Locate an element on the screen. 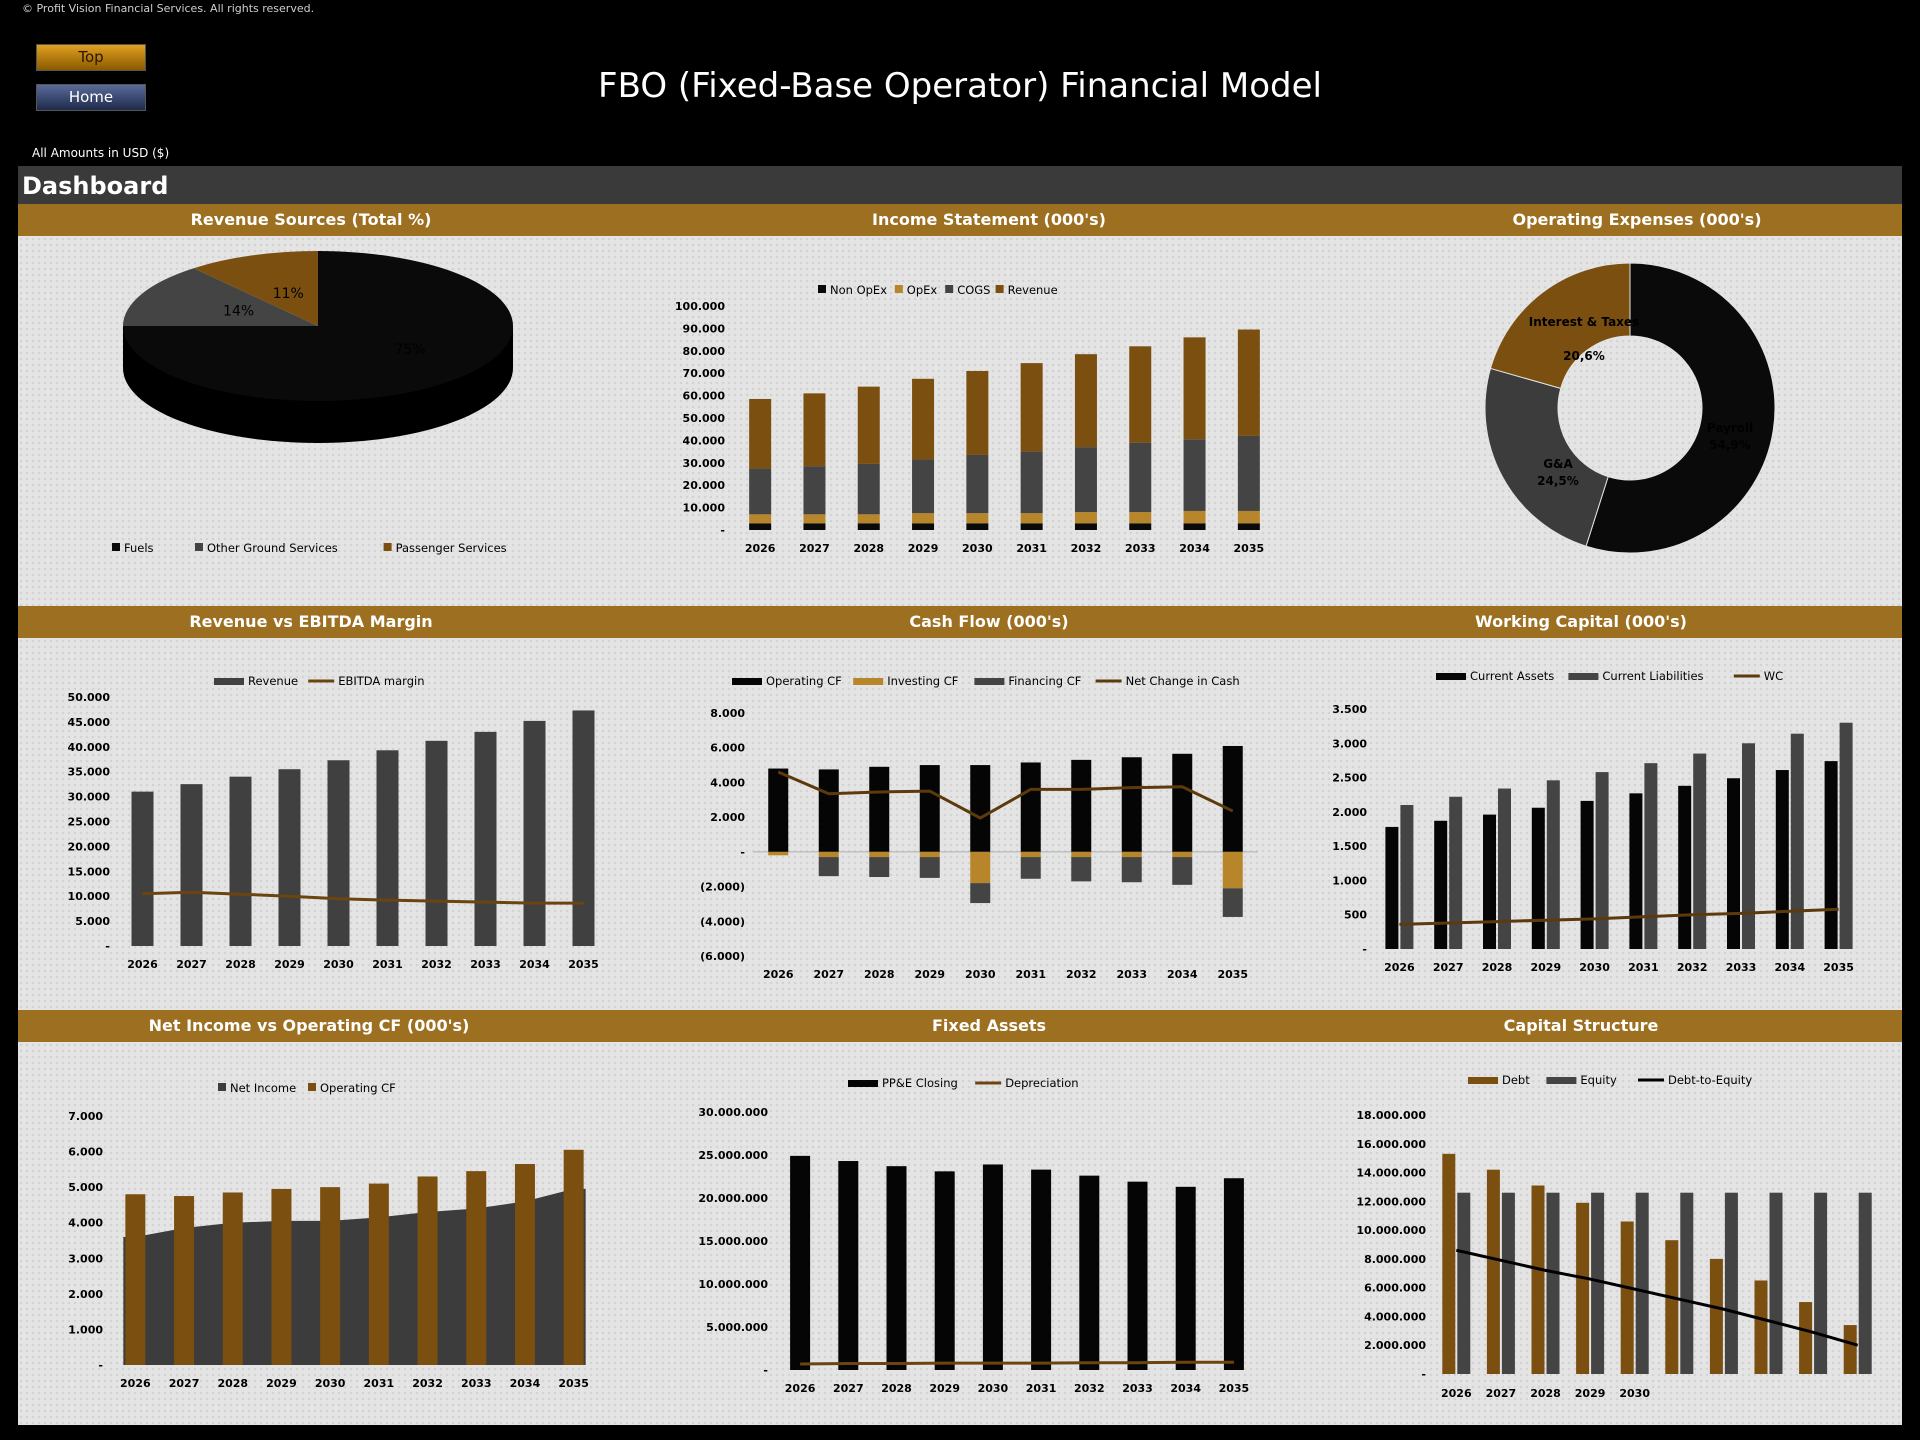  fixed-assets-xtick: 2033 is located at coordinates (1137, 1388).